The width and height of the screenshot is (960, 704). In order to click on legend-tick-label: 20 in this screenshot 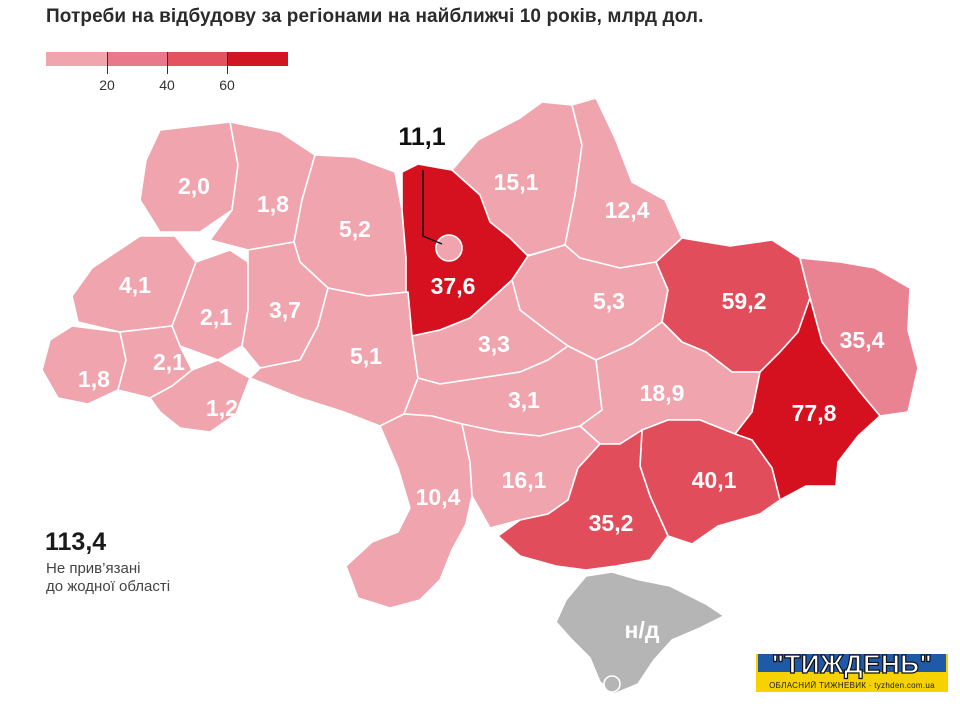, I will do `click(107, 85)`.